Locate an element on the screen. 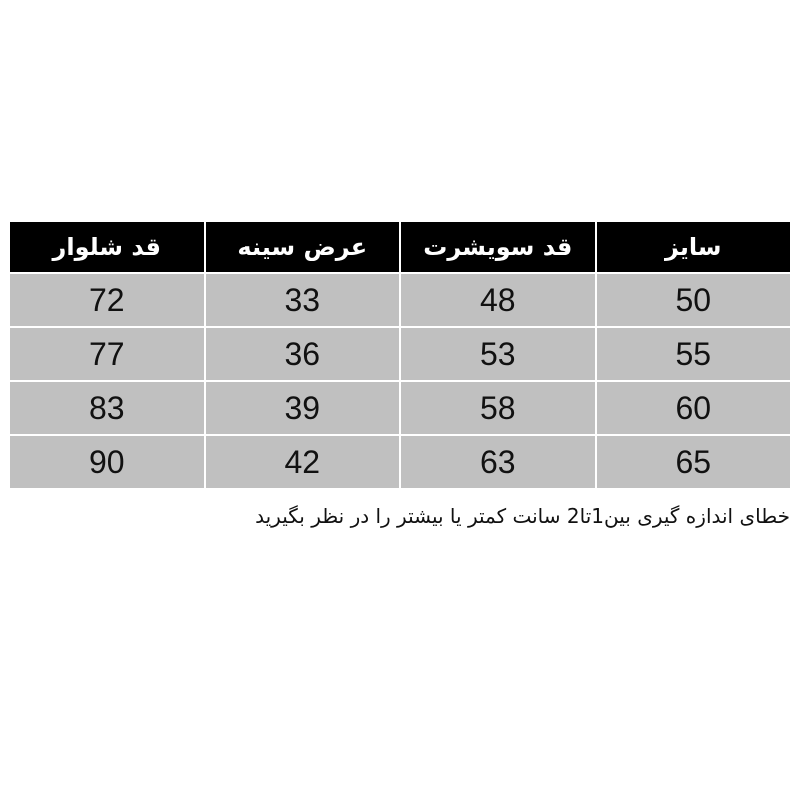 This screenshot has height=800, width=800. table-cell: 83 is located at coordinates (107, 408).